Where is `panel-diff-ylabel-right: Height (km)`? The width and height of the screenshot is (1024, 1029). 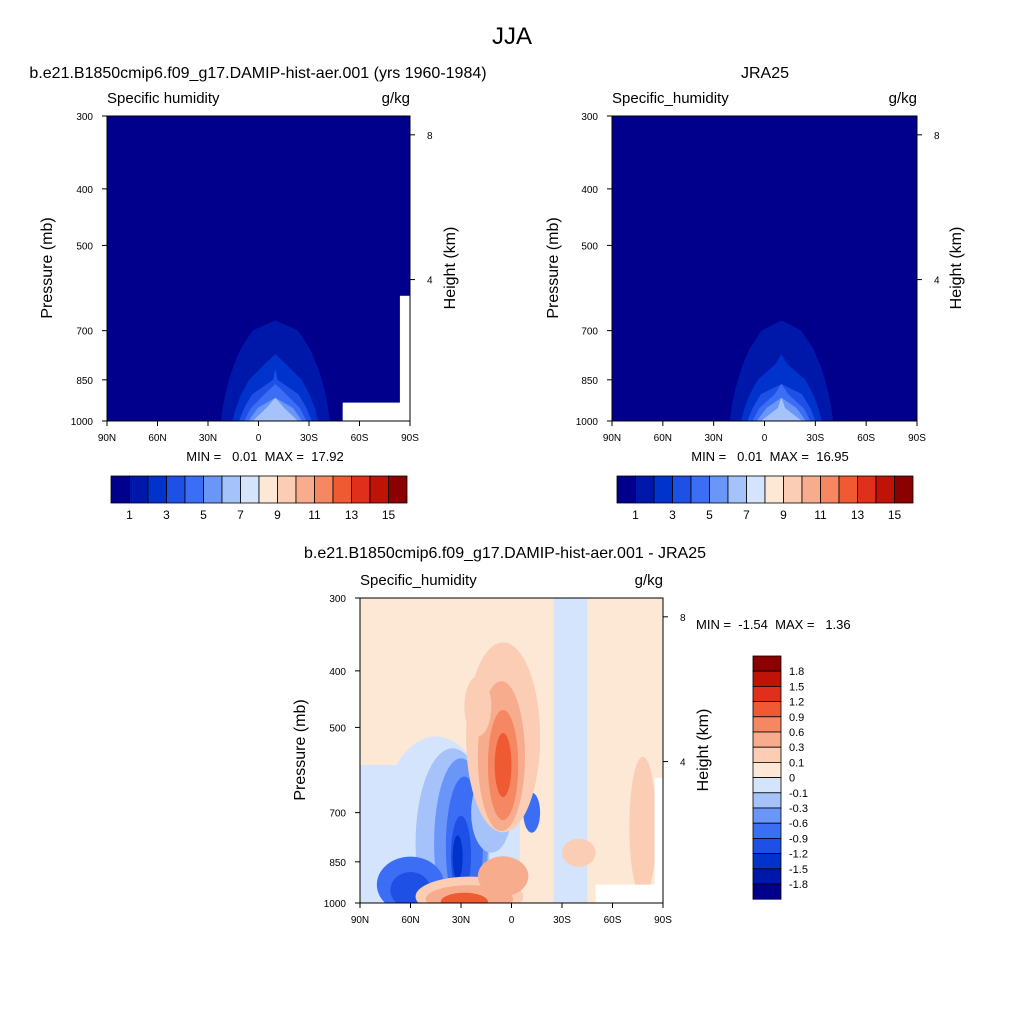
panel-diff-ylabel-right: Height (km) is located at coordinates (703, 750).